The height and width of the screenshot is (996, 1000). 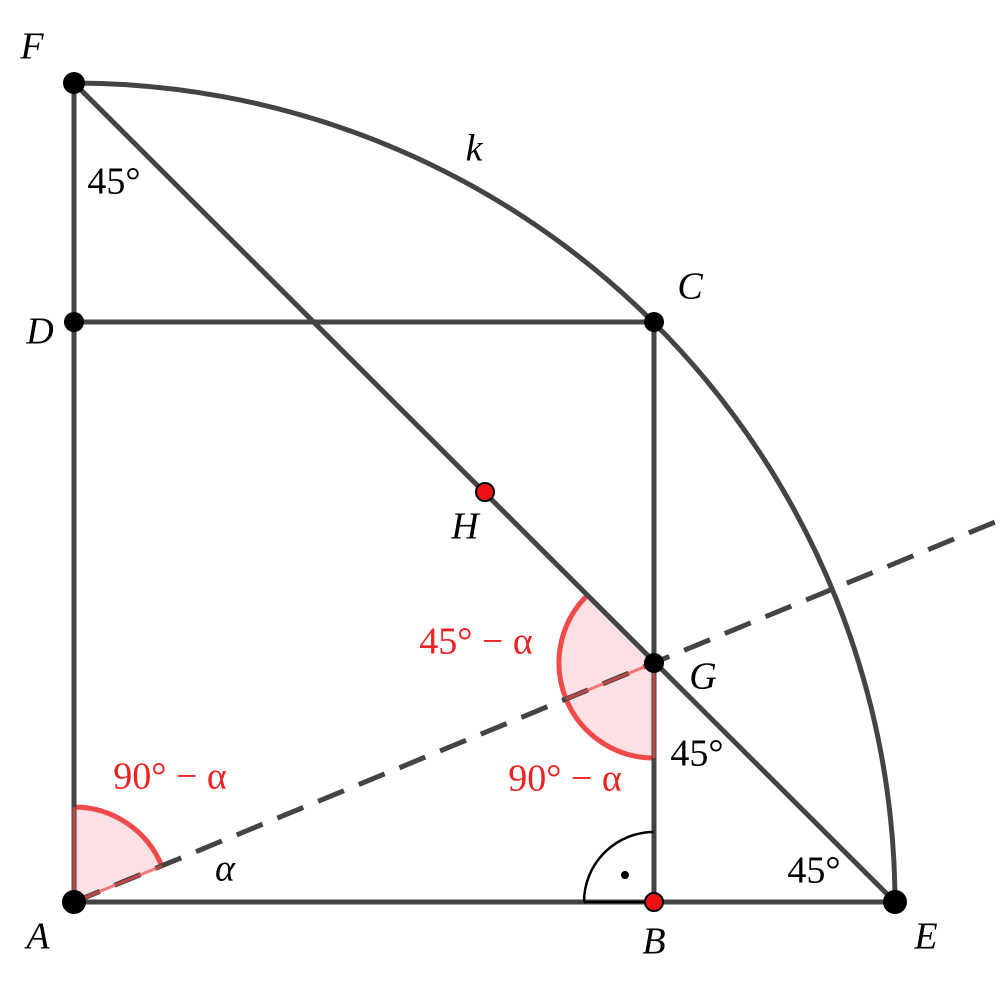 I want to click on point-label: H, so click(x=465, y=527).